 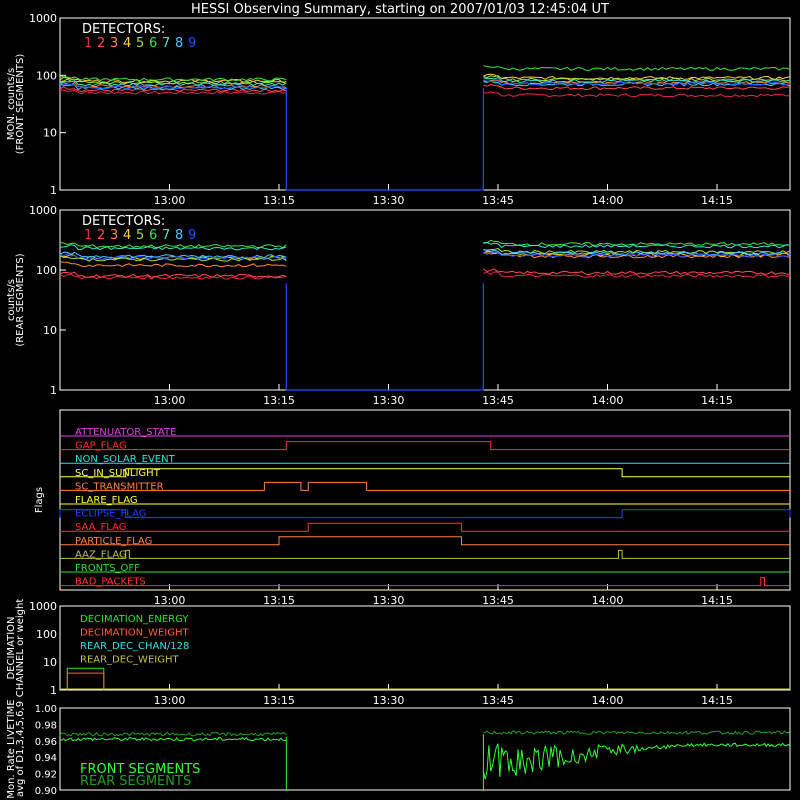 What do you see at coordinates (88, 235) in the screenshot?
I see `rear-legend-number: 1` at bounding box center [88, 235].